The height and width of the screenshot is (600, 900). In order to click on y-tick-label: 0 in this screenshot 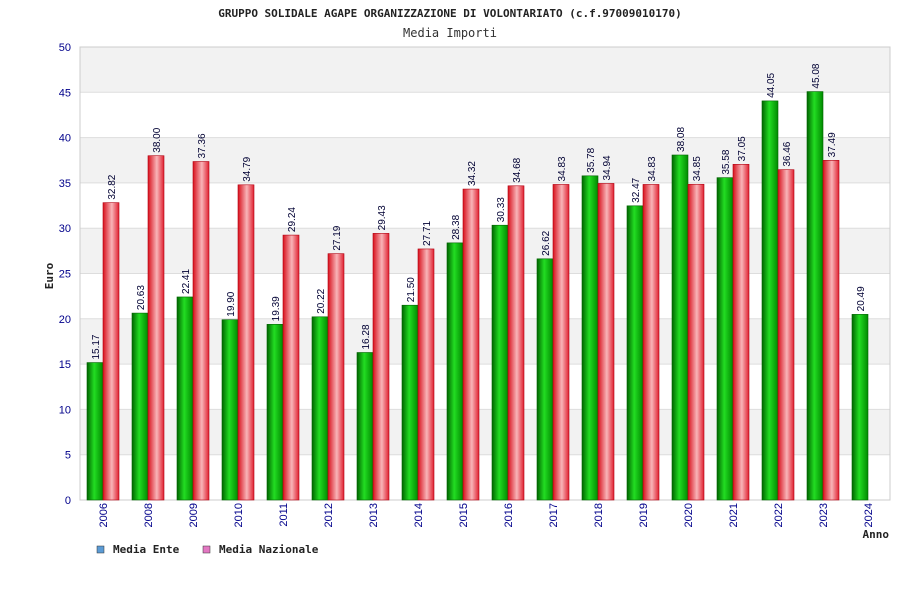, I will do `click(68, 501)`.